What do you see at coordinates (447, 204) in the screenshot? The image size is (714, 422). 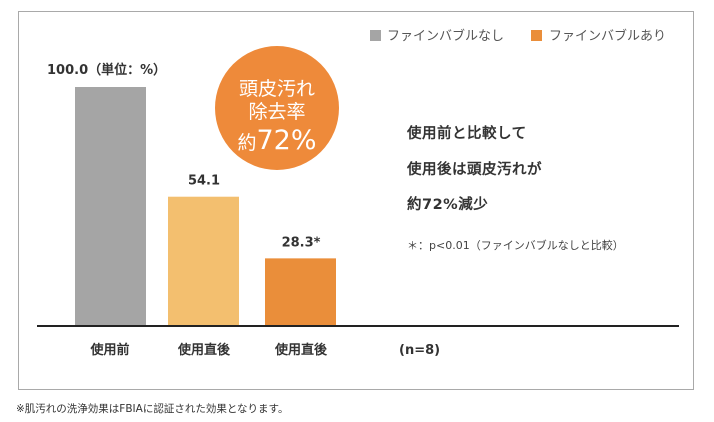 I see `description-line3: 約72%減少` at bounding box center [447, 204].